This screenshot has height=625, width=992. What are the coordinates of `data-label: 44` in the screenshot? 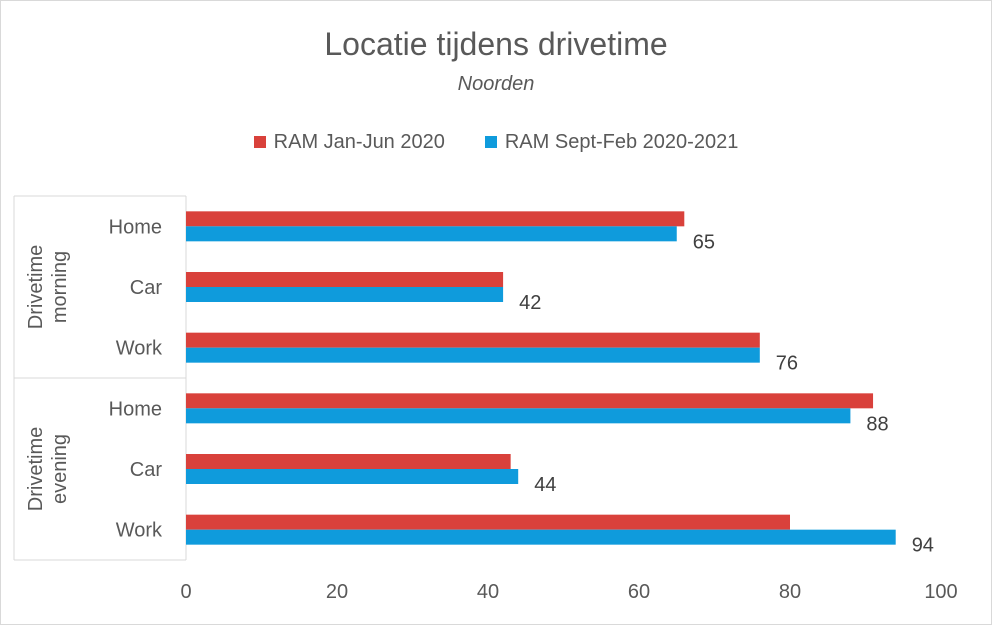 It's located at (545, 485).